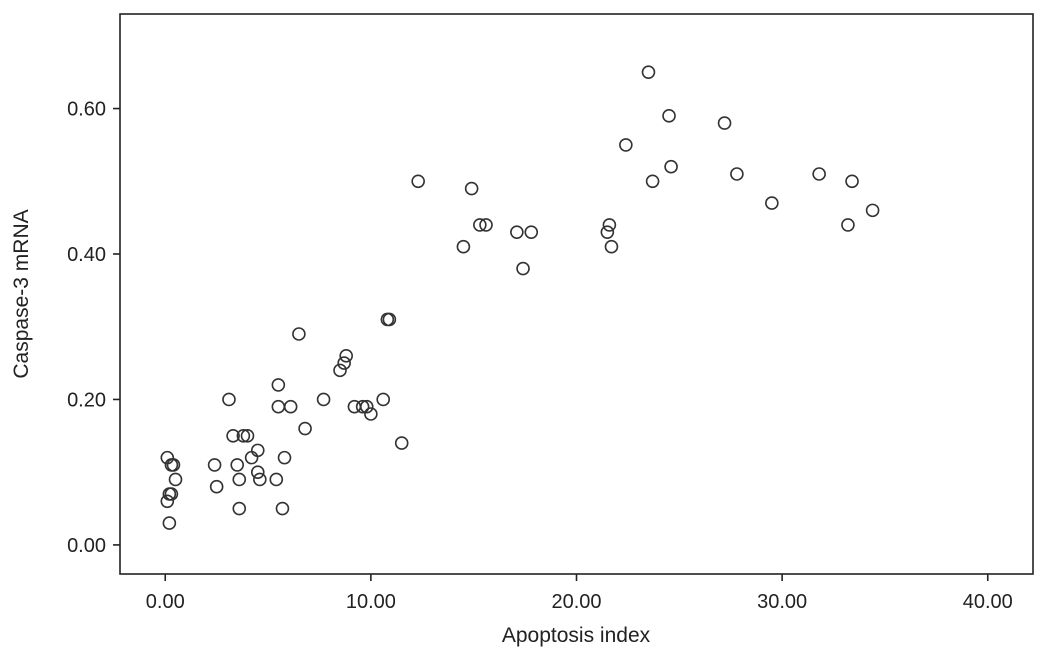  Describe the element at coordinates (782, 602) in the screenshot. I see `x-tick-label: 30.00` at that location.